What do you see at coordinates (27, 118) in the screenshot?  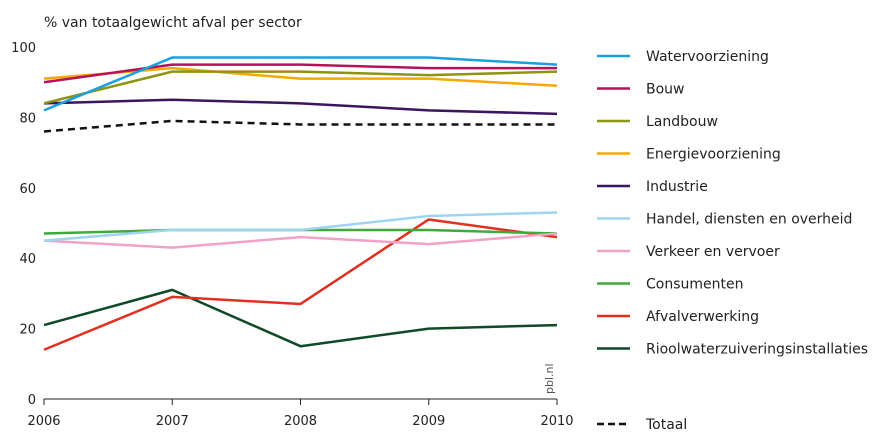 I see `y-tick-label: 80` at bounding box center [27, 118].